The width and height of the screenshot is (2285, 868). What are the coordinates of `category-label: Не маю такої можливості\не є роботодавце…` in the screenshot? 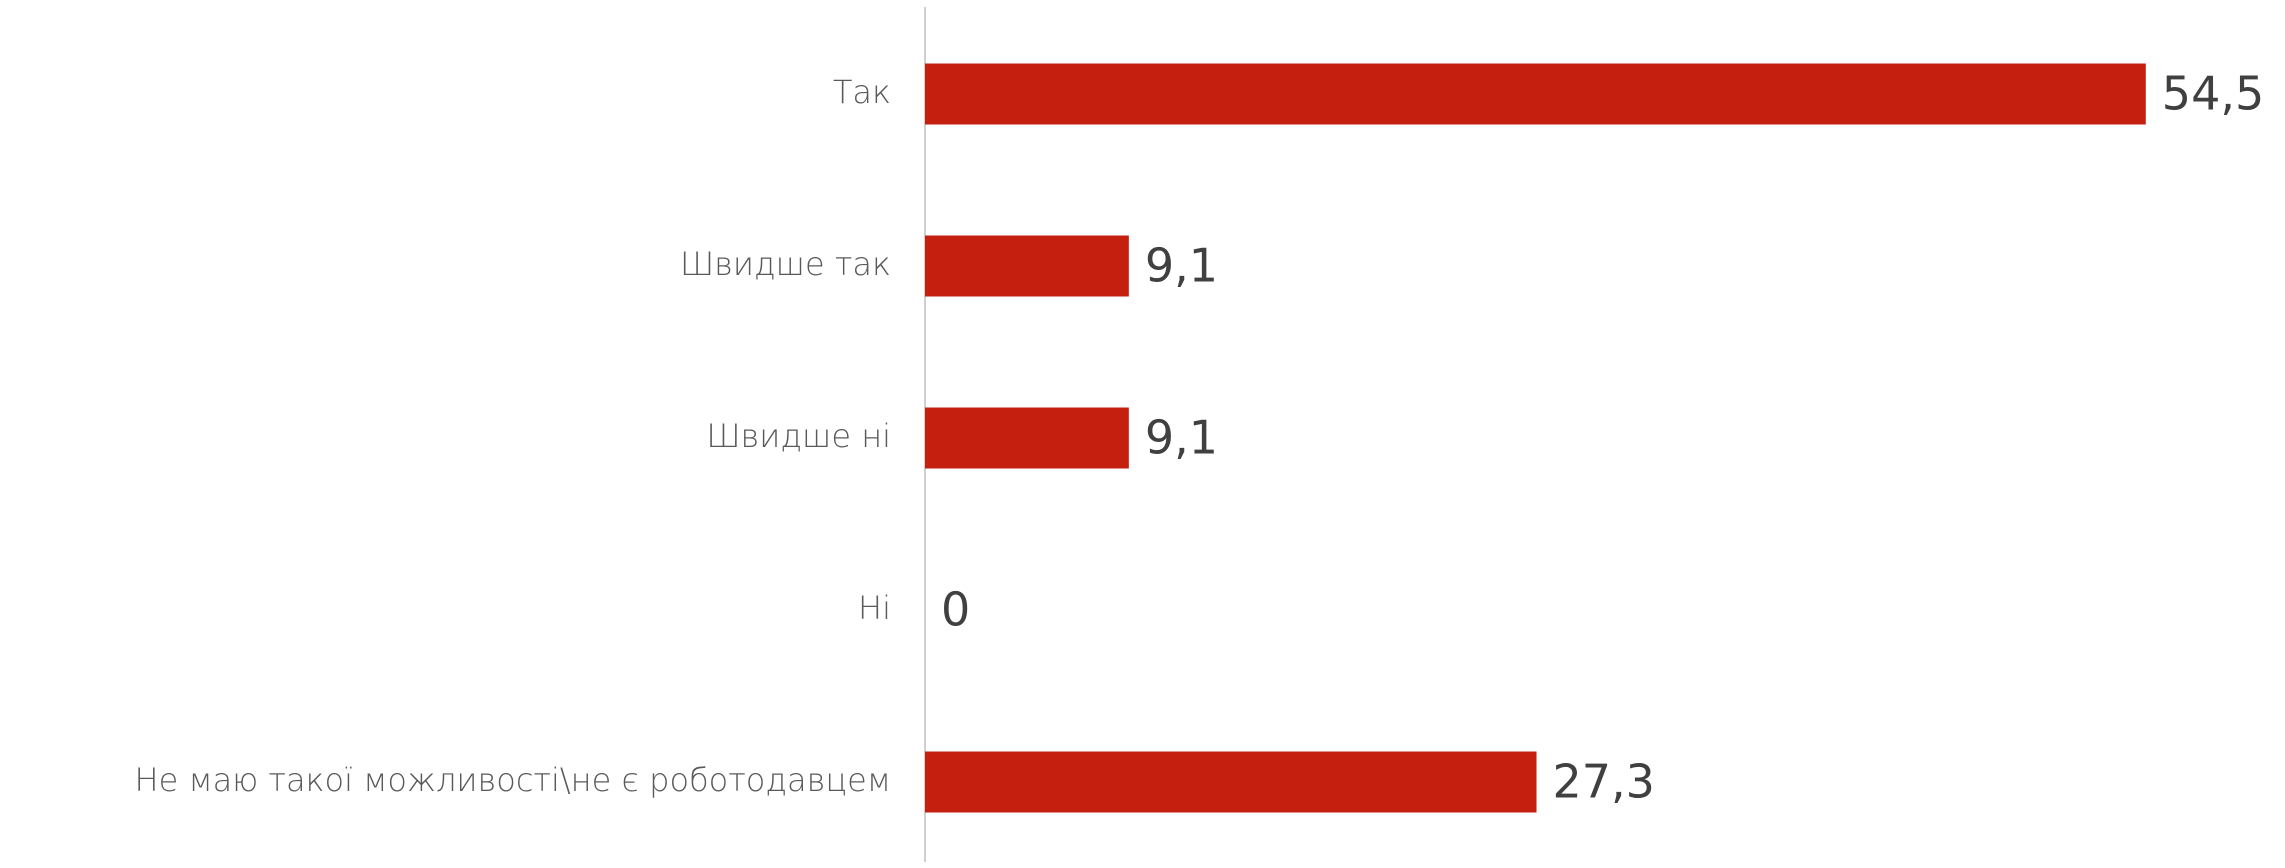 It's located at (513, 780).